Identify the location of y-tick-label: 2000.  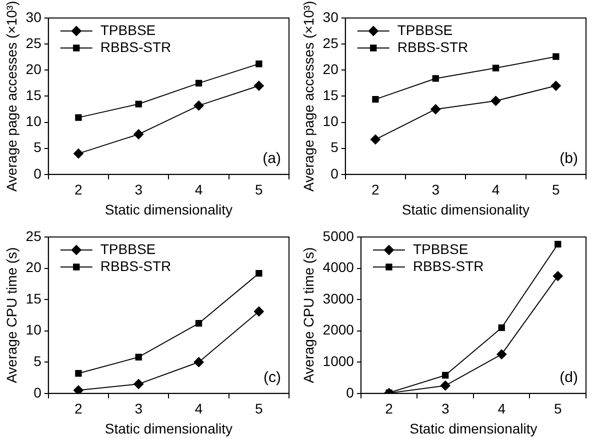
(338, 330).